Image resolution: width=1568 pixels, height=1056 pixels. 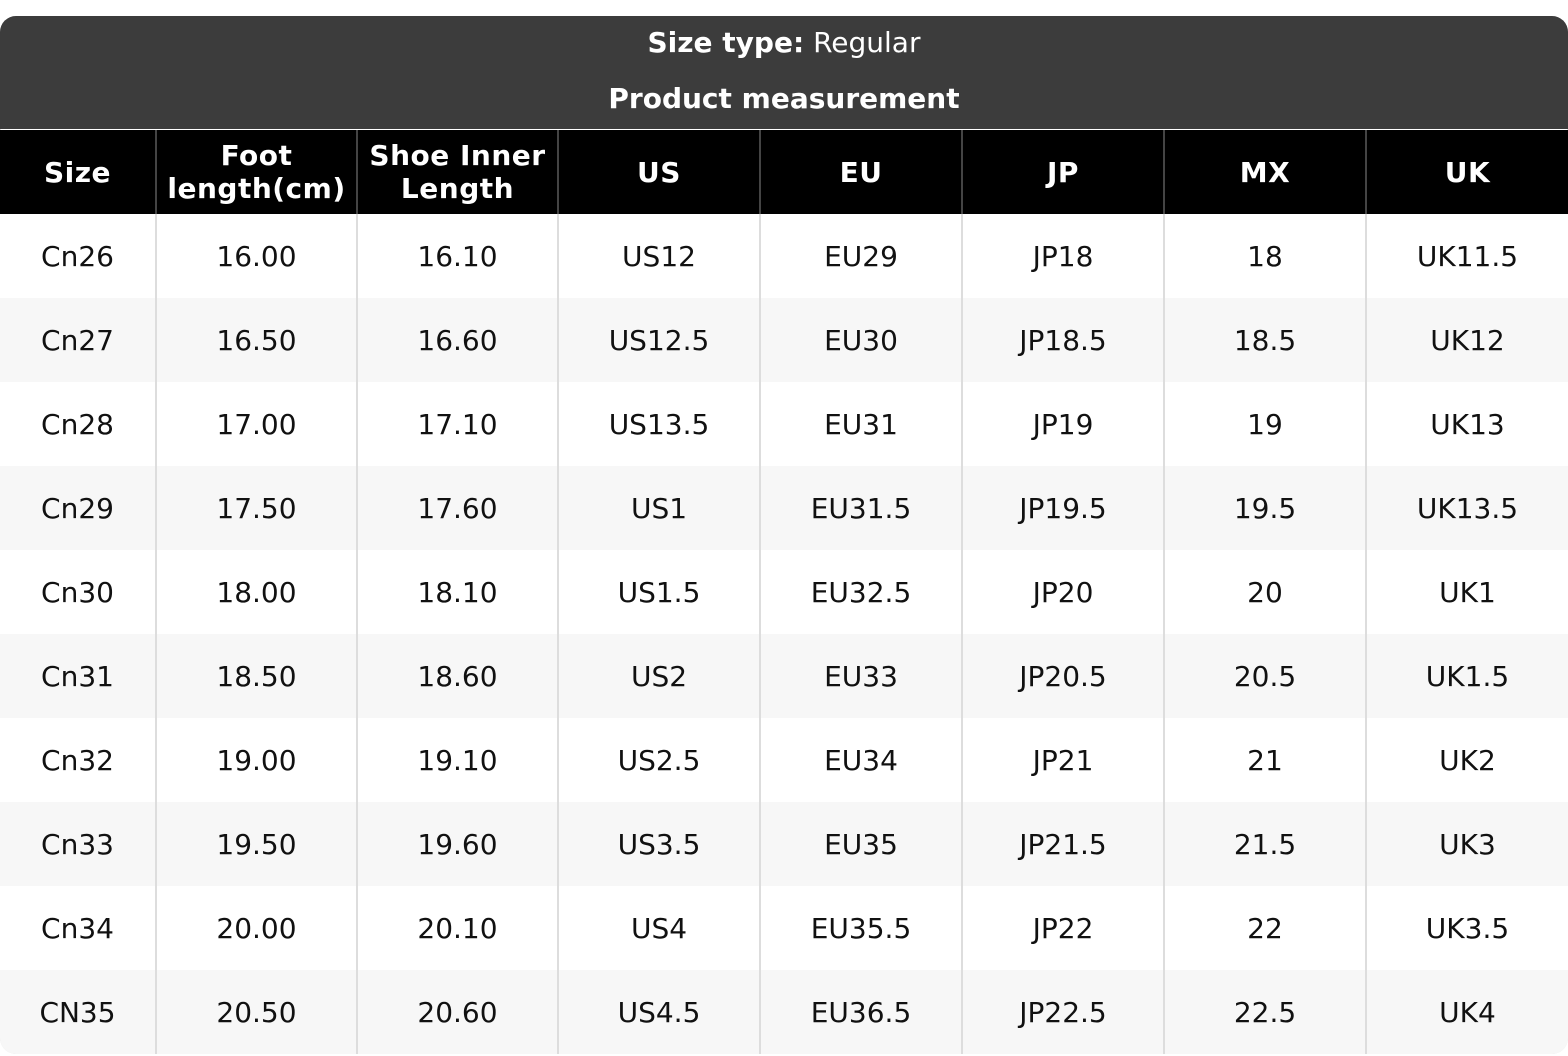 What do you see at coordinates (860, 928) in the screenshot?
I see `table-cell: EU35.5` at bounding box center [860, 928].